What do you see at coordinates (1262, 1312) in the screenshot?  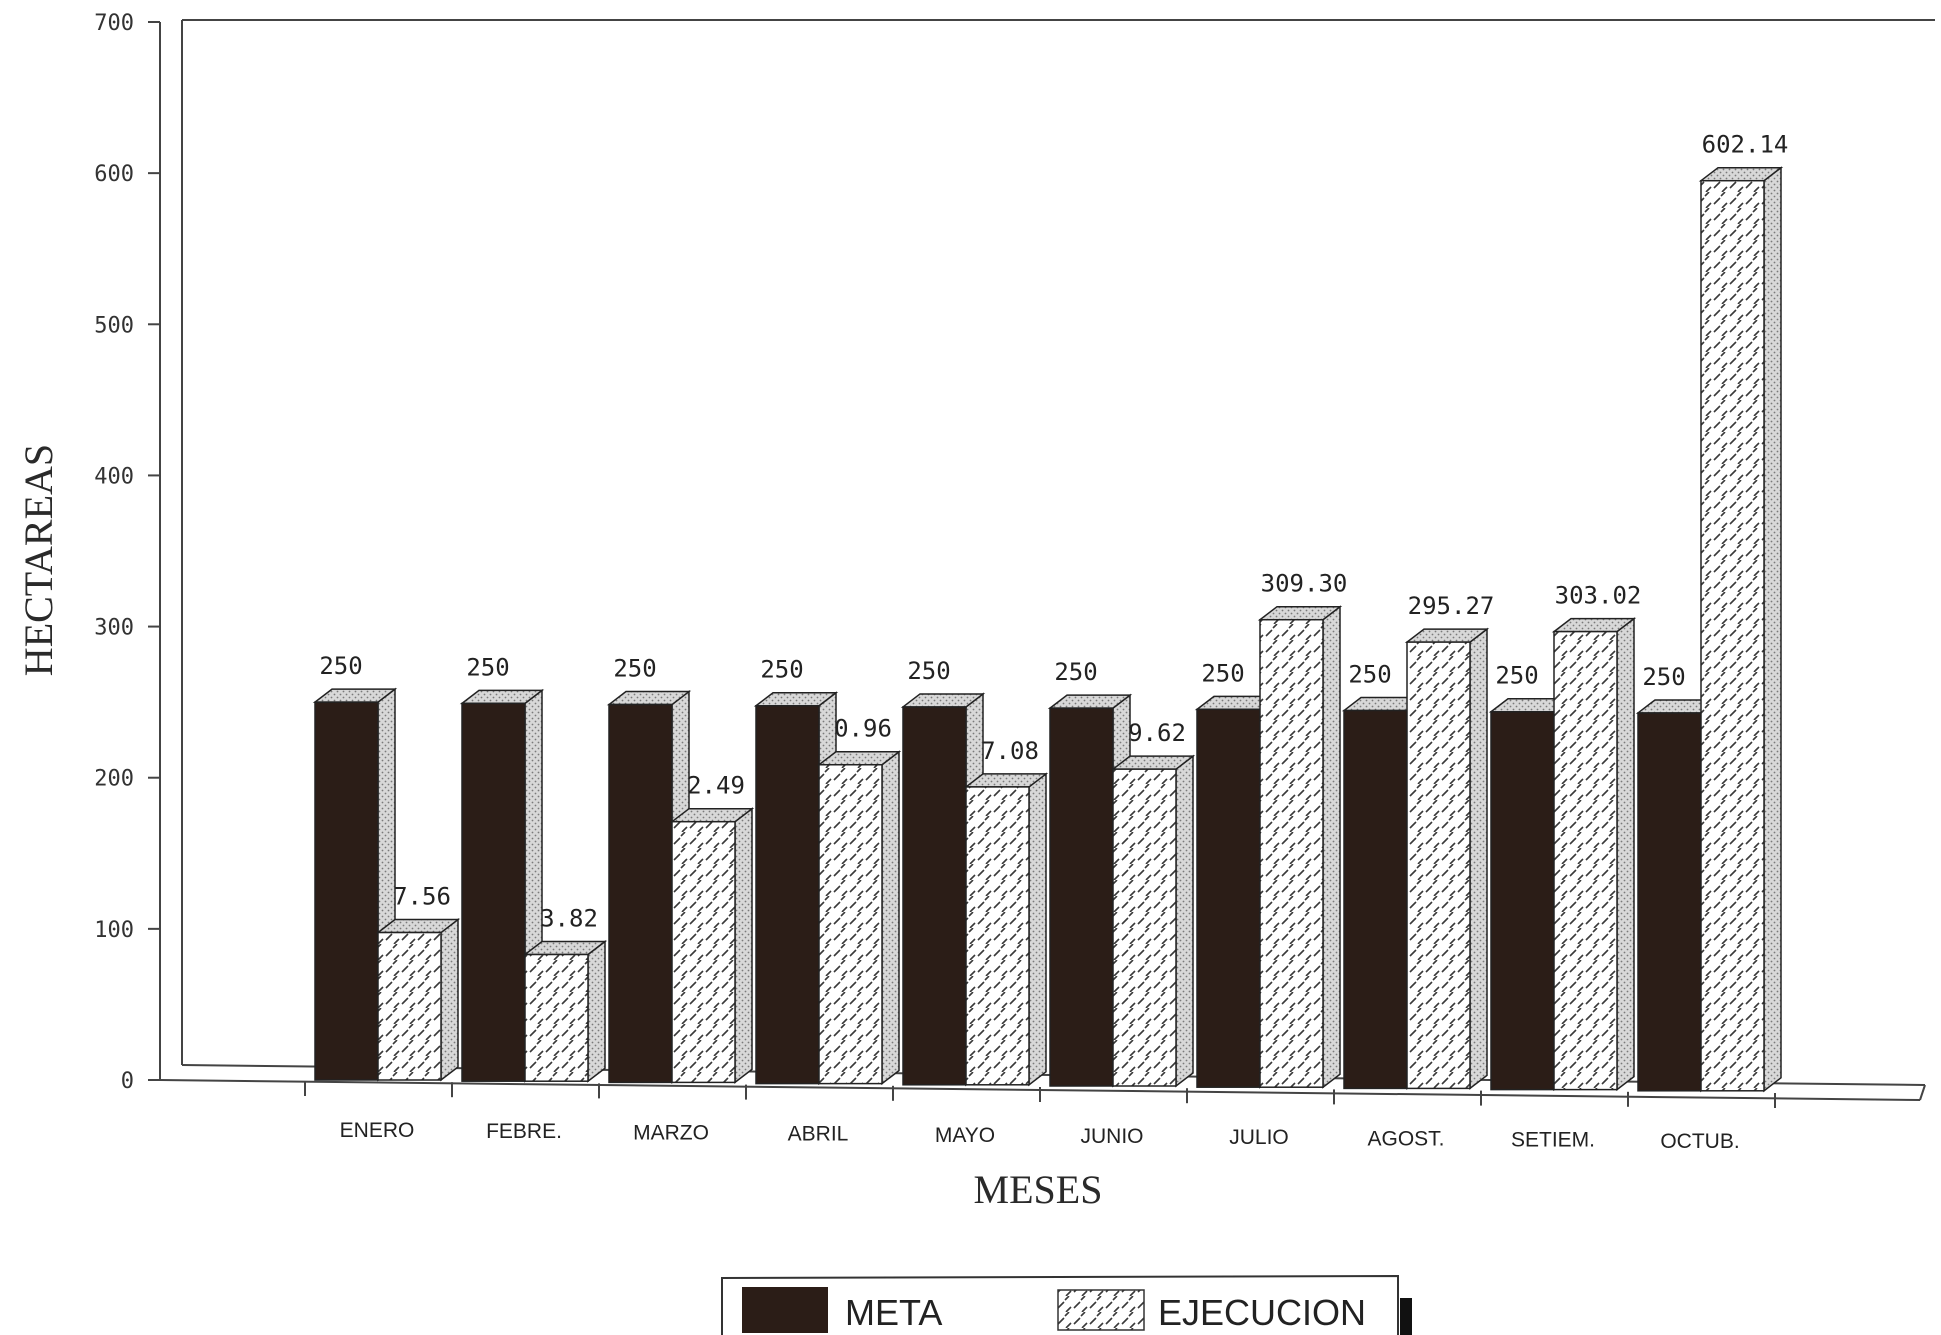 I see `legend-label-ejecucion: EJECUCION` at bounding box center [1262, 1312].